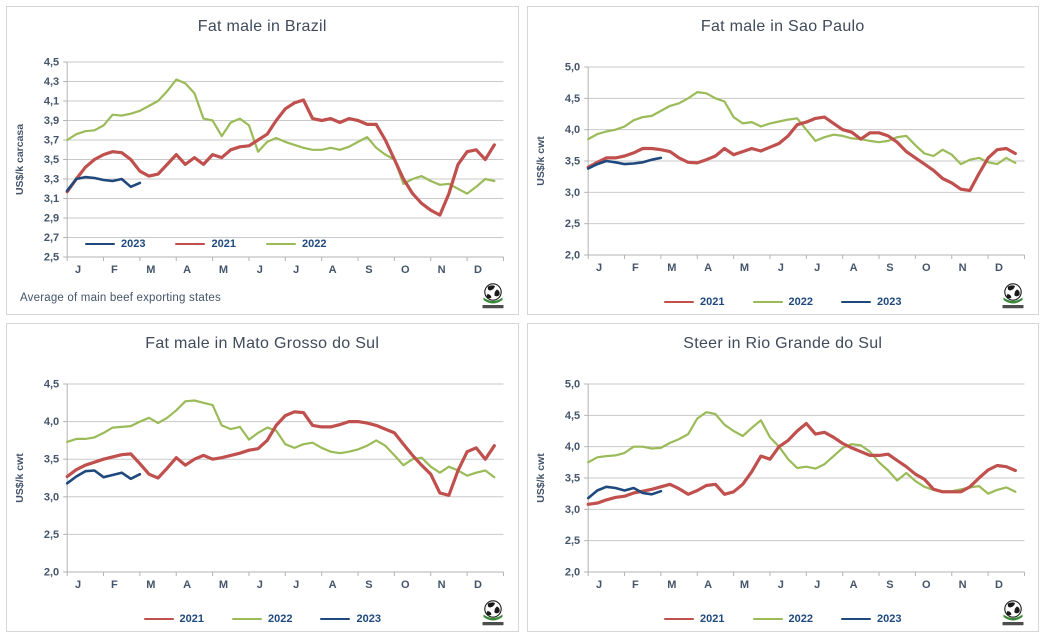 The image size is (1045, 638). I want to click on svg-text: 3,9, so click(51, 121).